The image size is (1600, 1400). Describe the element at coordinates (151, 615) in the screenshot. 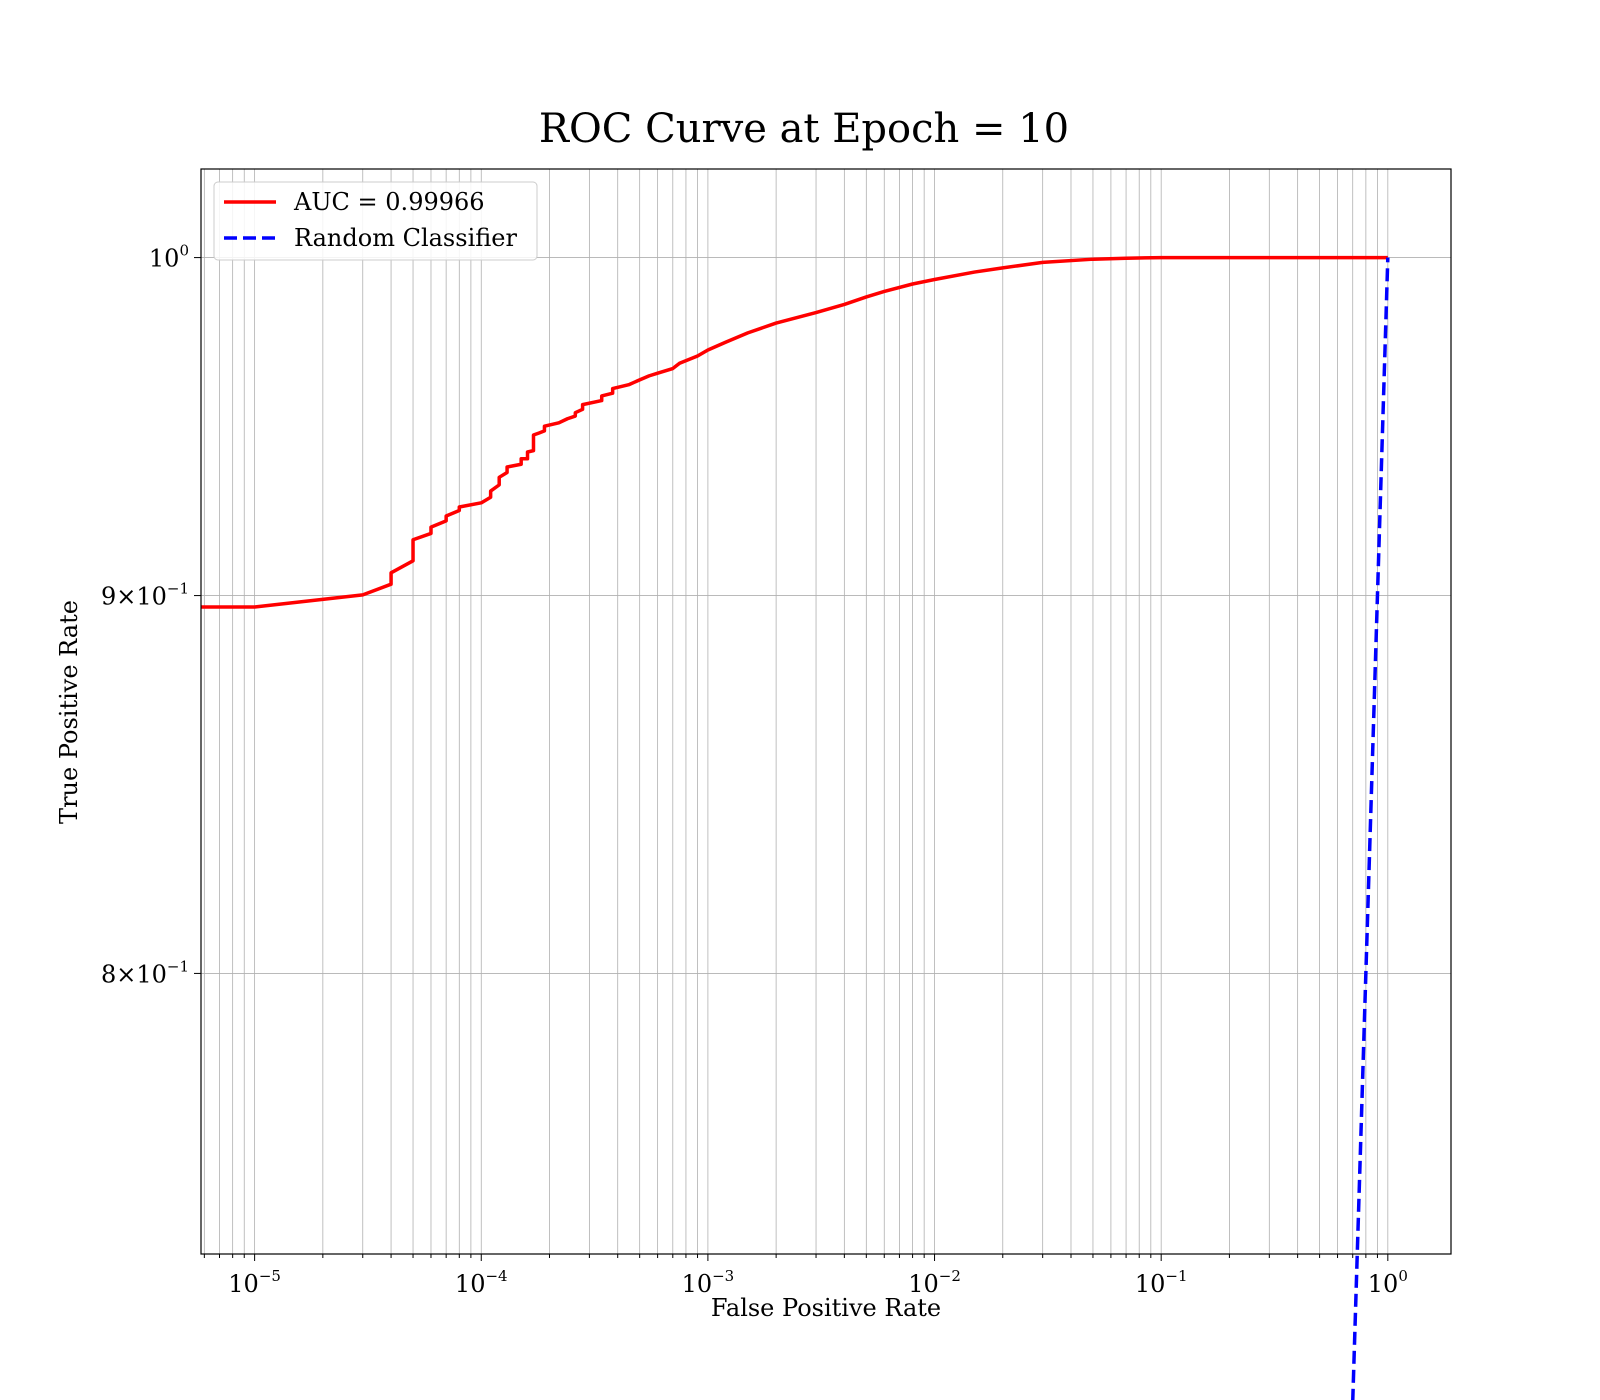

I see `y-axis-ticks: 100 9×10⁻¹ 8×10⁻¹` at that location.